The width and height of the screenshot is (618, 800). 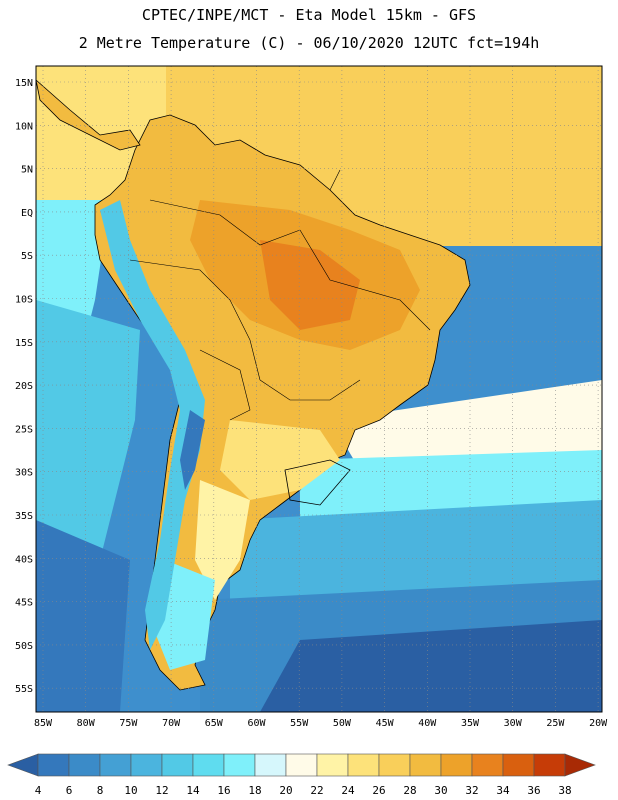 What do you see at coordinates (24, 516) in the screenshot?
I see `lat-tick-label: 35S` at bounding box center [24, 516].